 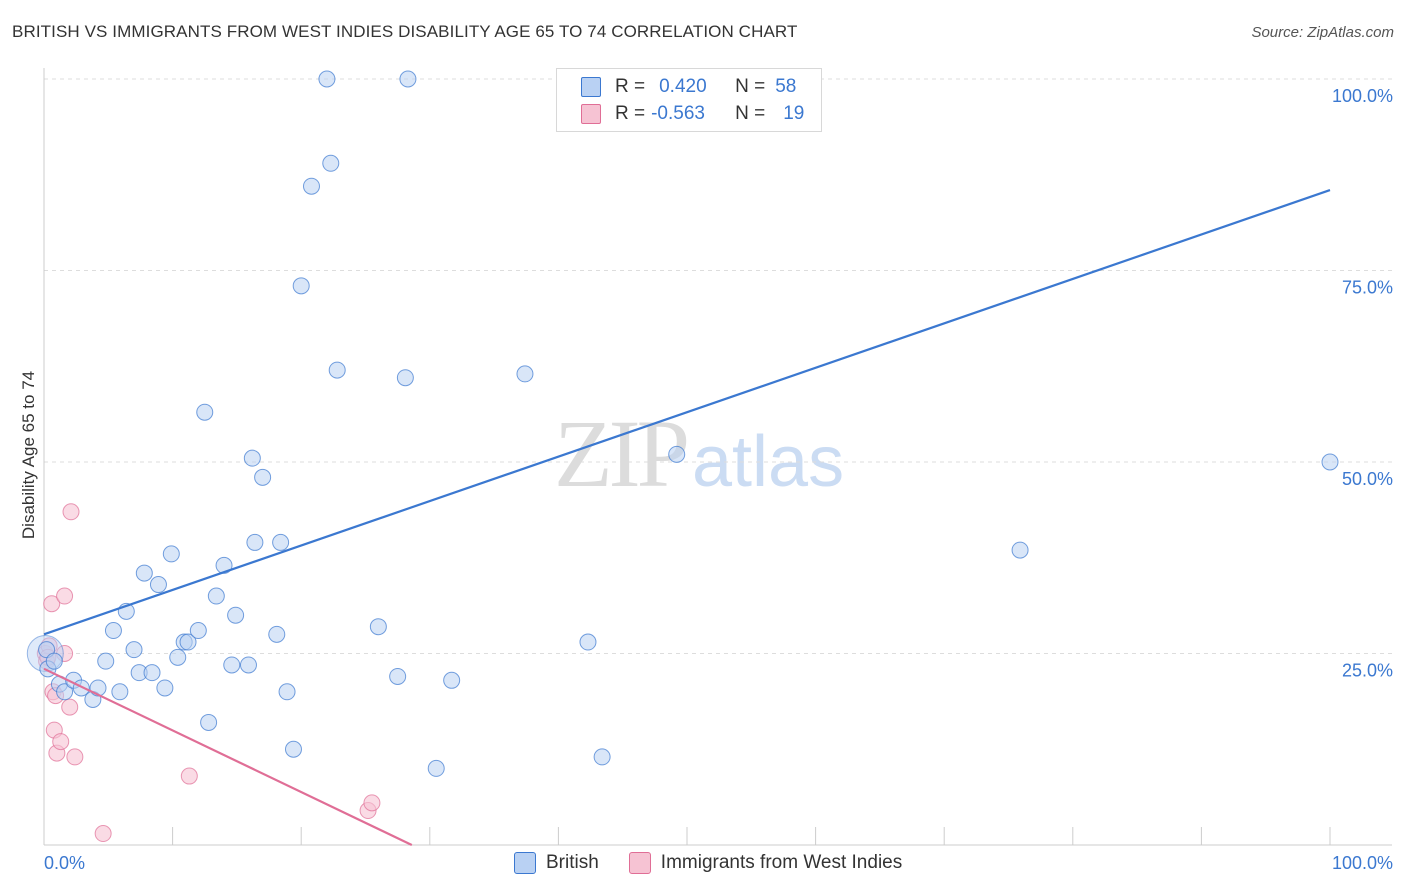 What do you see at coordinates (1367, 479) in the screenshot?
I see `y-tick-label: 50.0%` at bounding box center [1367, 479].